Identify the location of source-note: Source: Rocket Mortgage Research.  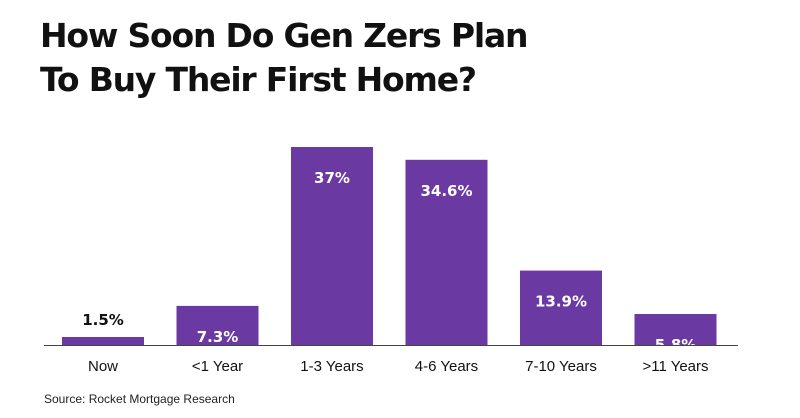
(139, 399).